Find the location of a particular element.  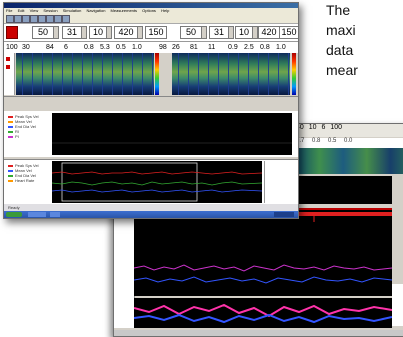

color-scale-left is located at coordinates (157, 74).